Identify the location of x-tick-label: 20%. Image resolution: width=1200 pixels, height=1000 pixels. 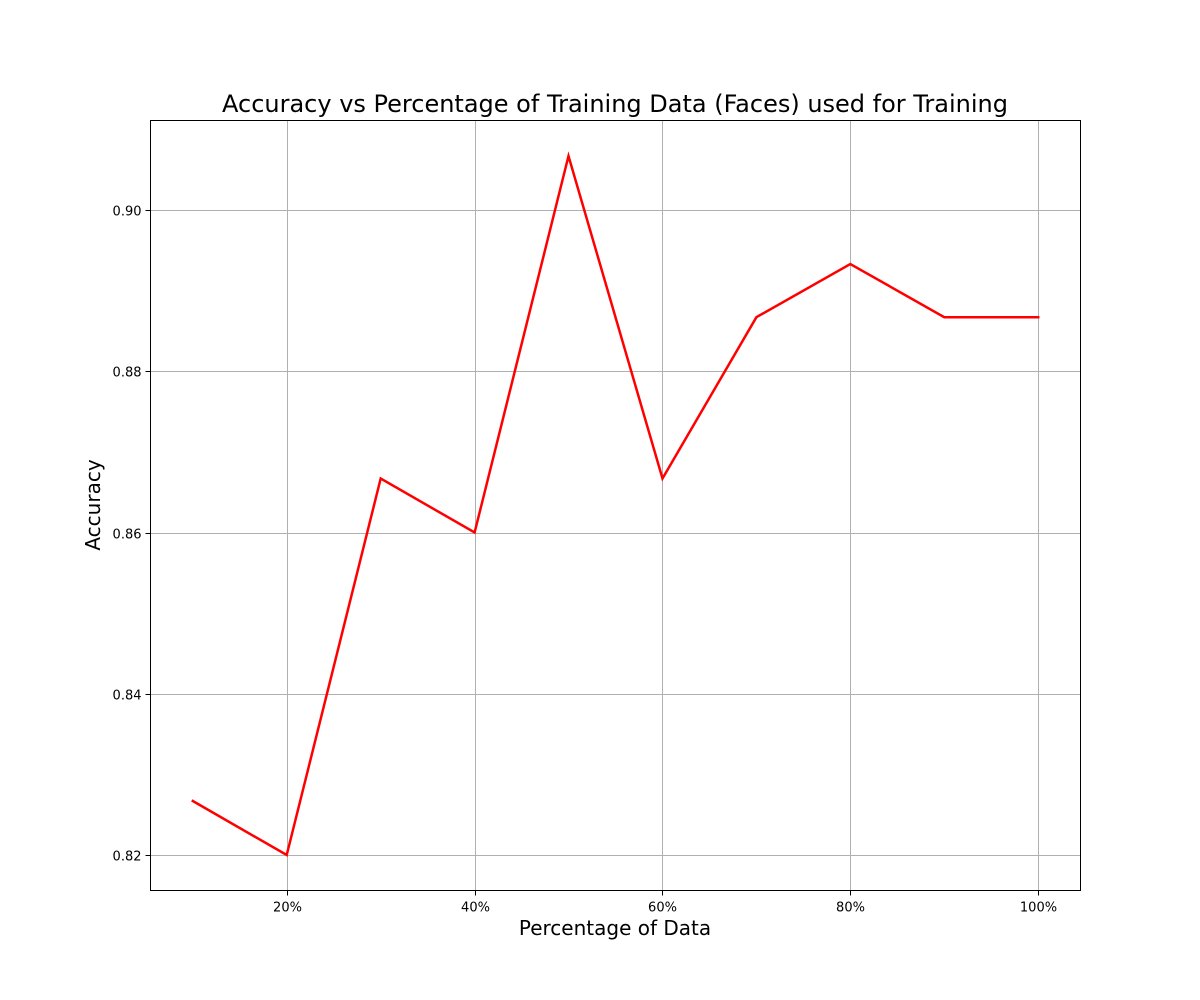
(287, 908).